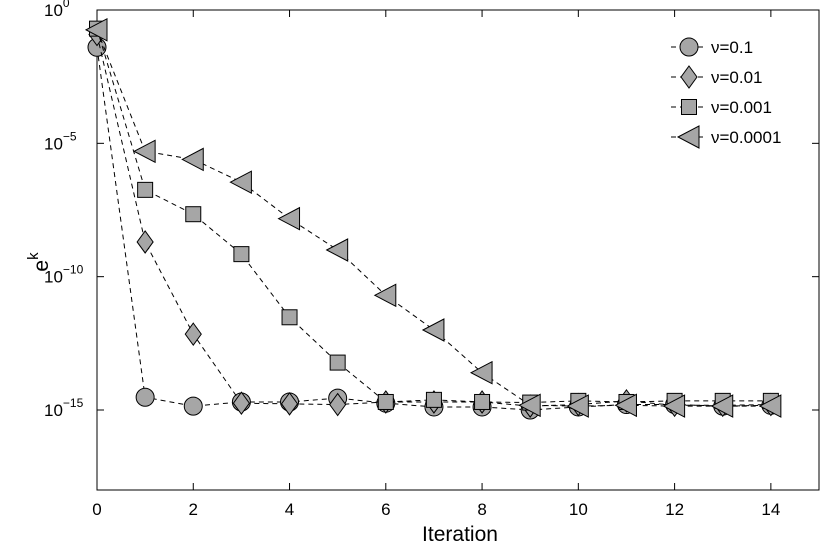 The height and width of the screenshot is (549, 830). I want to click on x-tick-label: 4, so click(289, 509).